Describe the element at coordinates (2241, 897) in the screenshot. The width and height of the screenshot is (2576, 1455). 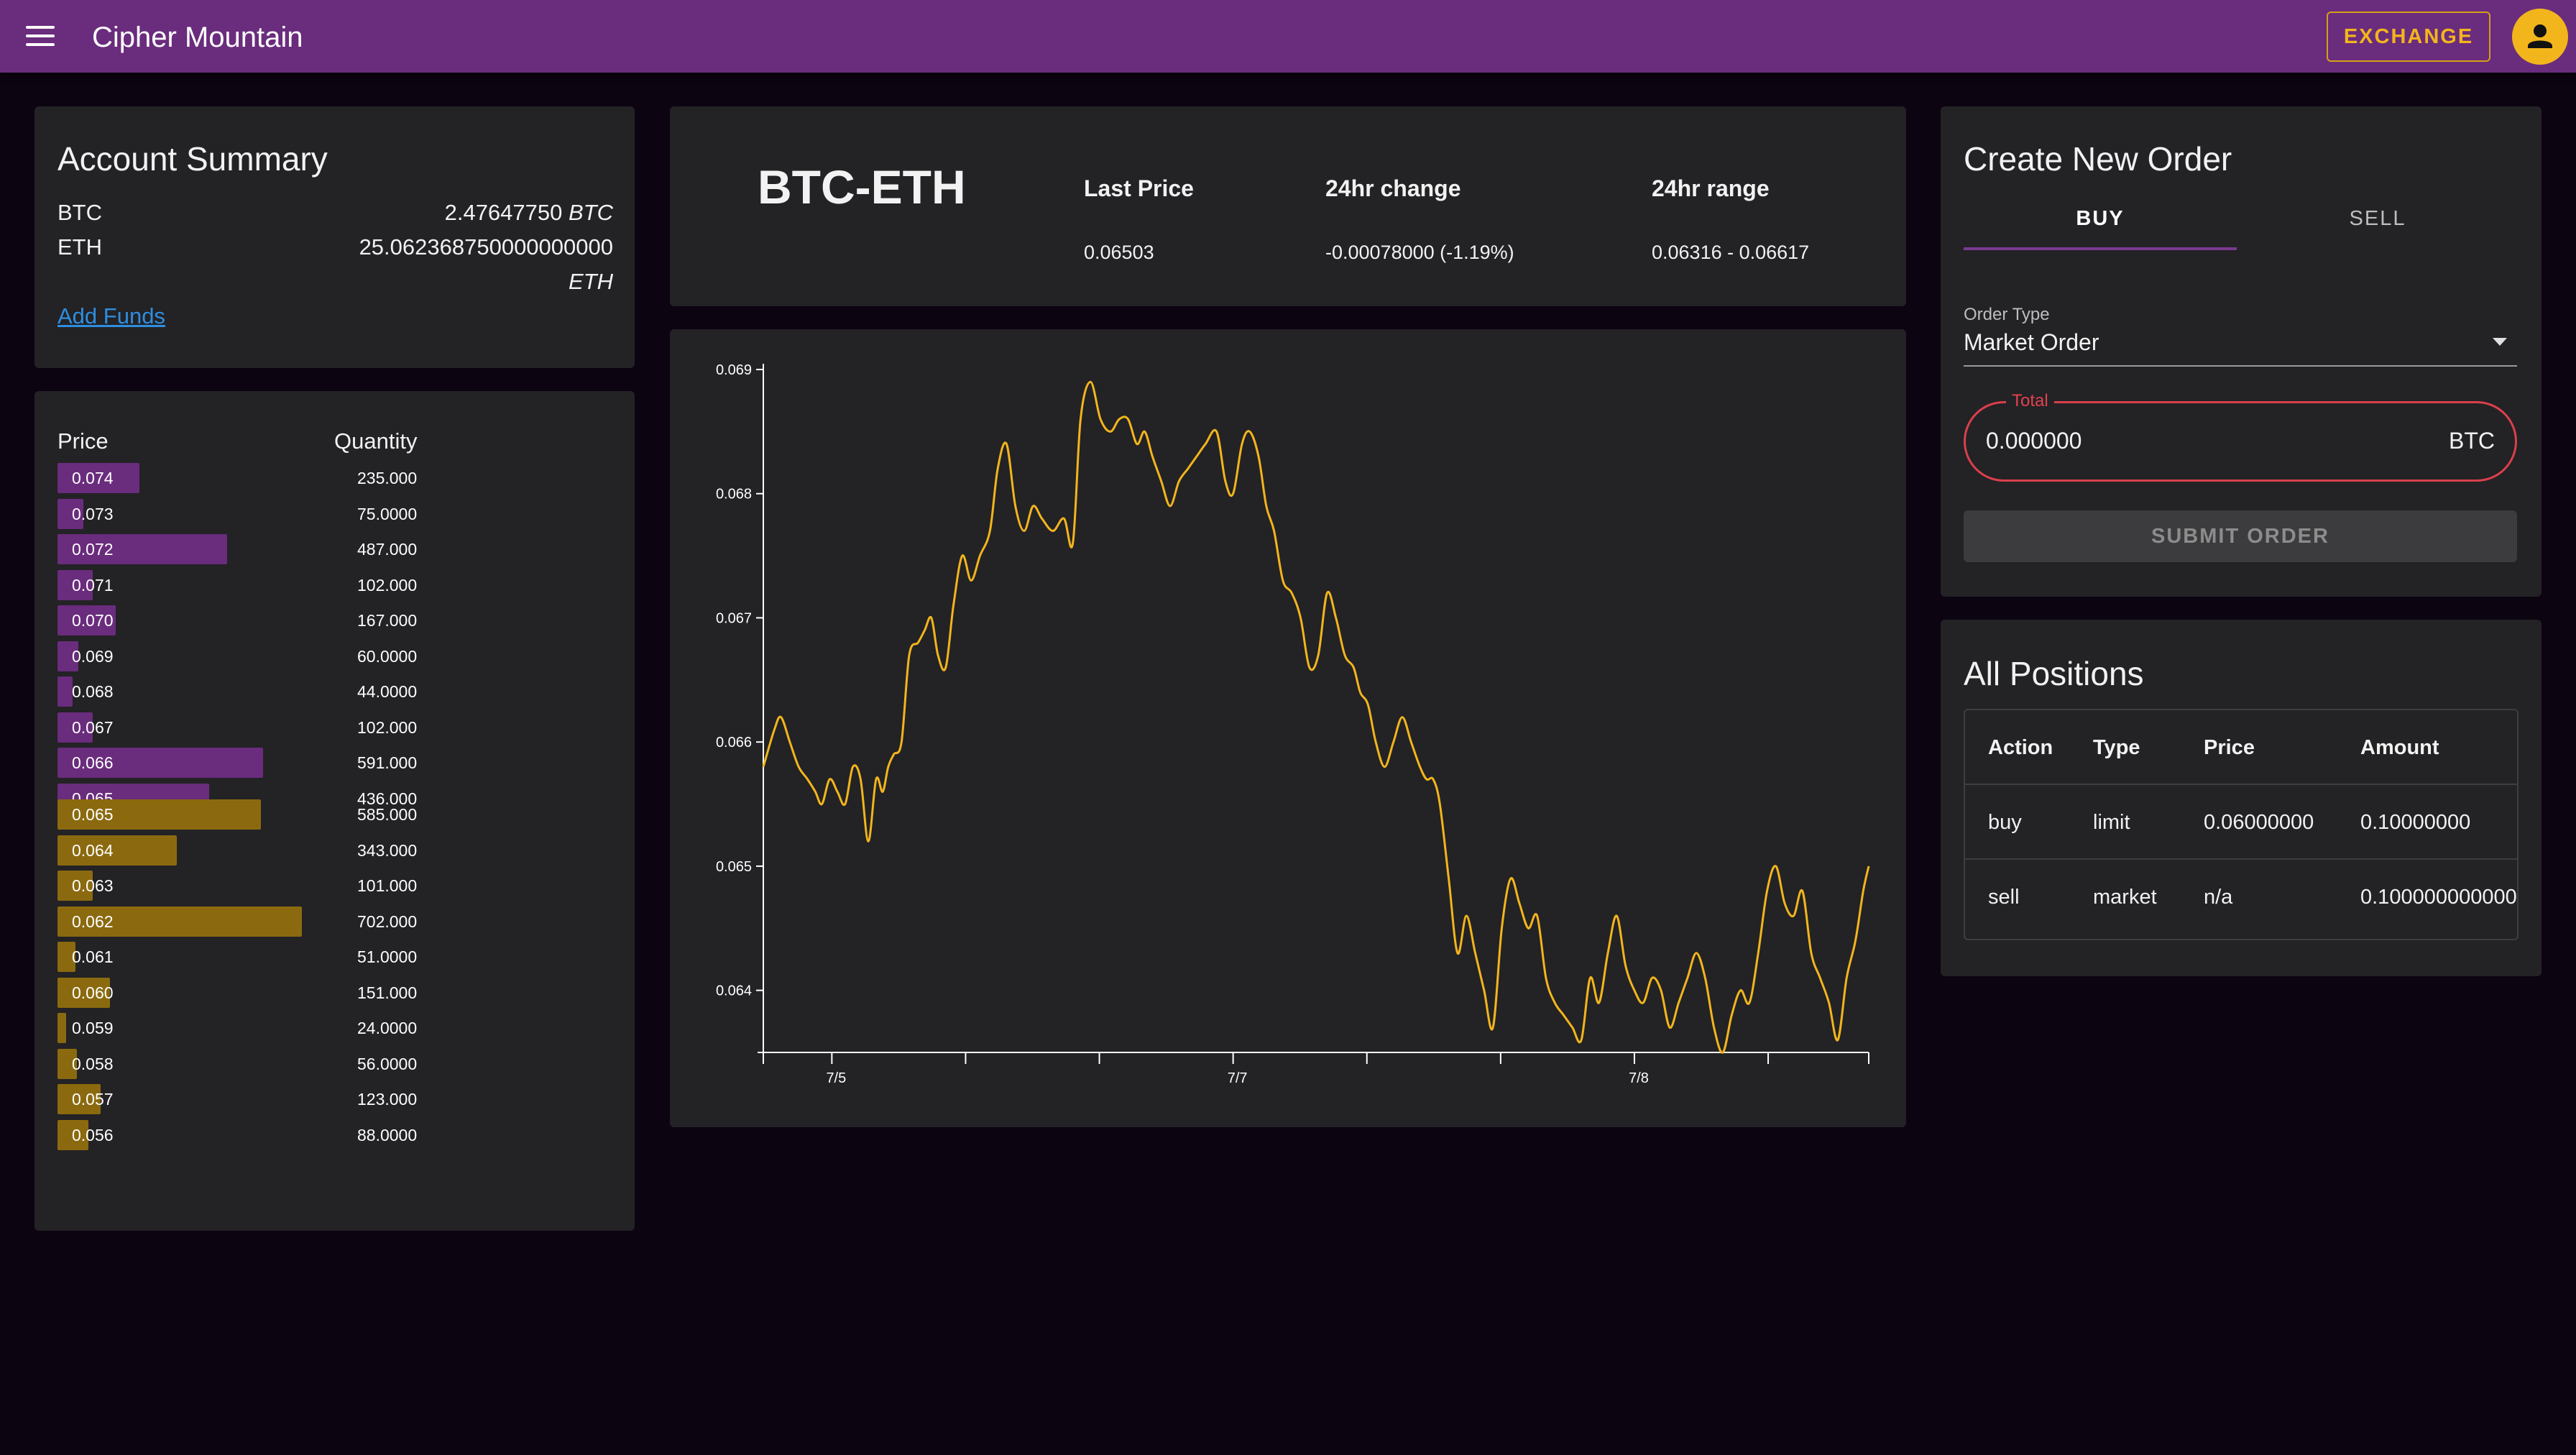
I see `table-row: sell market n/a 0.100000000000` at that location.